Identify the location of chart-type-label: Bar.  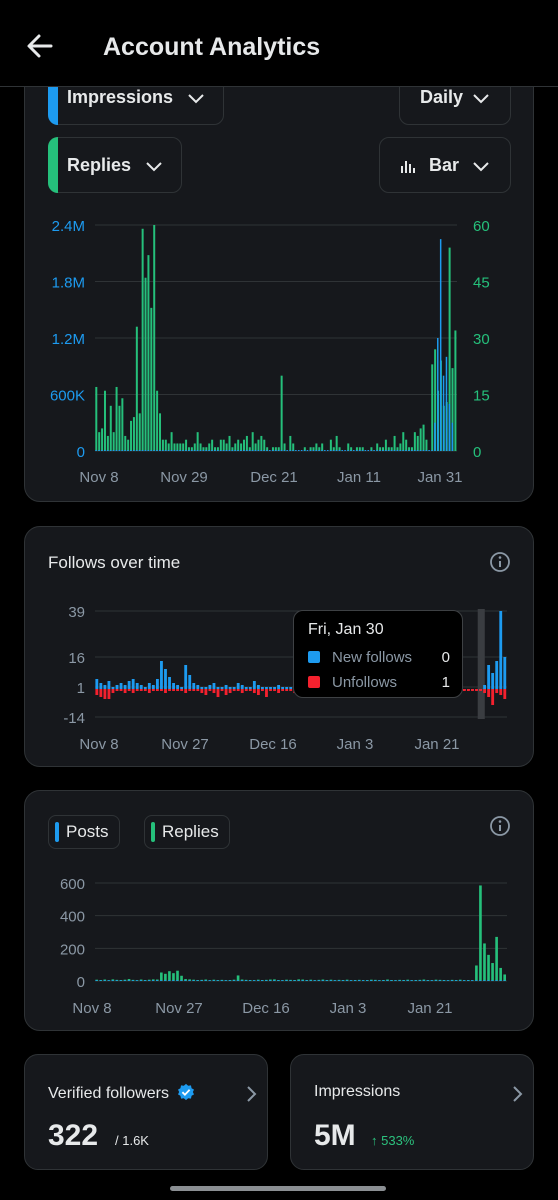
(444, 164).